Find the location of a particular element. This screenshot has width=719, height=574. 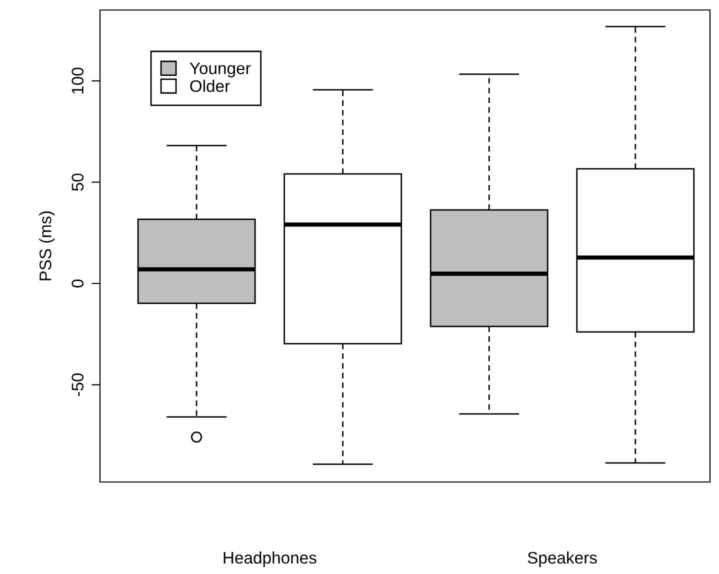

y-tick-label: -50 is located at coordinates (78, 384).